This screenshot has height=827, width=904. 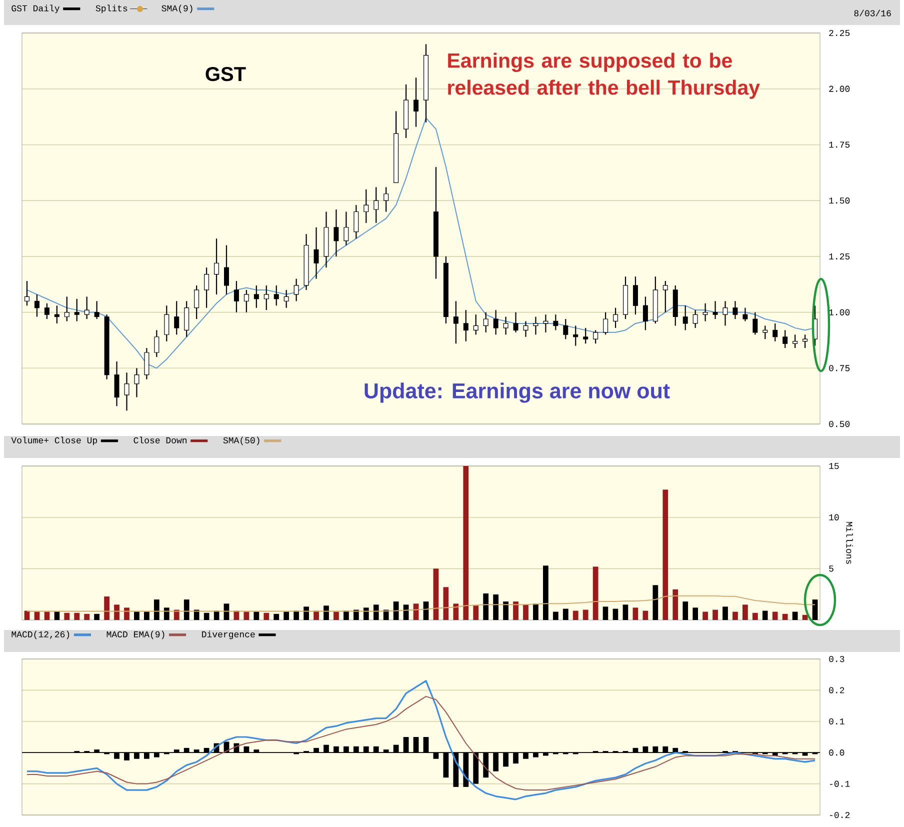 I want to click on legend-label: Close Down, so click(x=160, y=440).